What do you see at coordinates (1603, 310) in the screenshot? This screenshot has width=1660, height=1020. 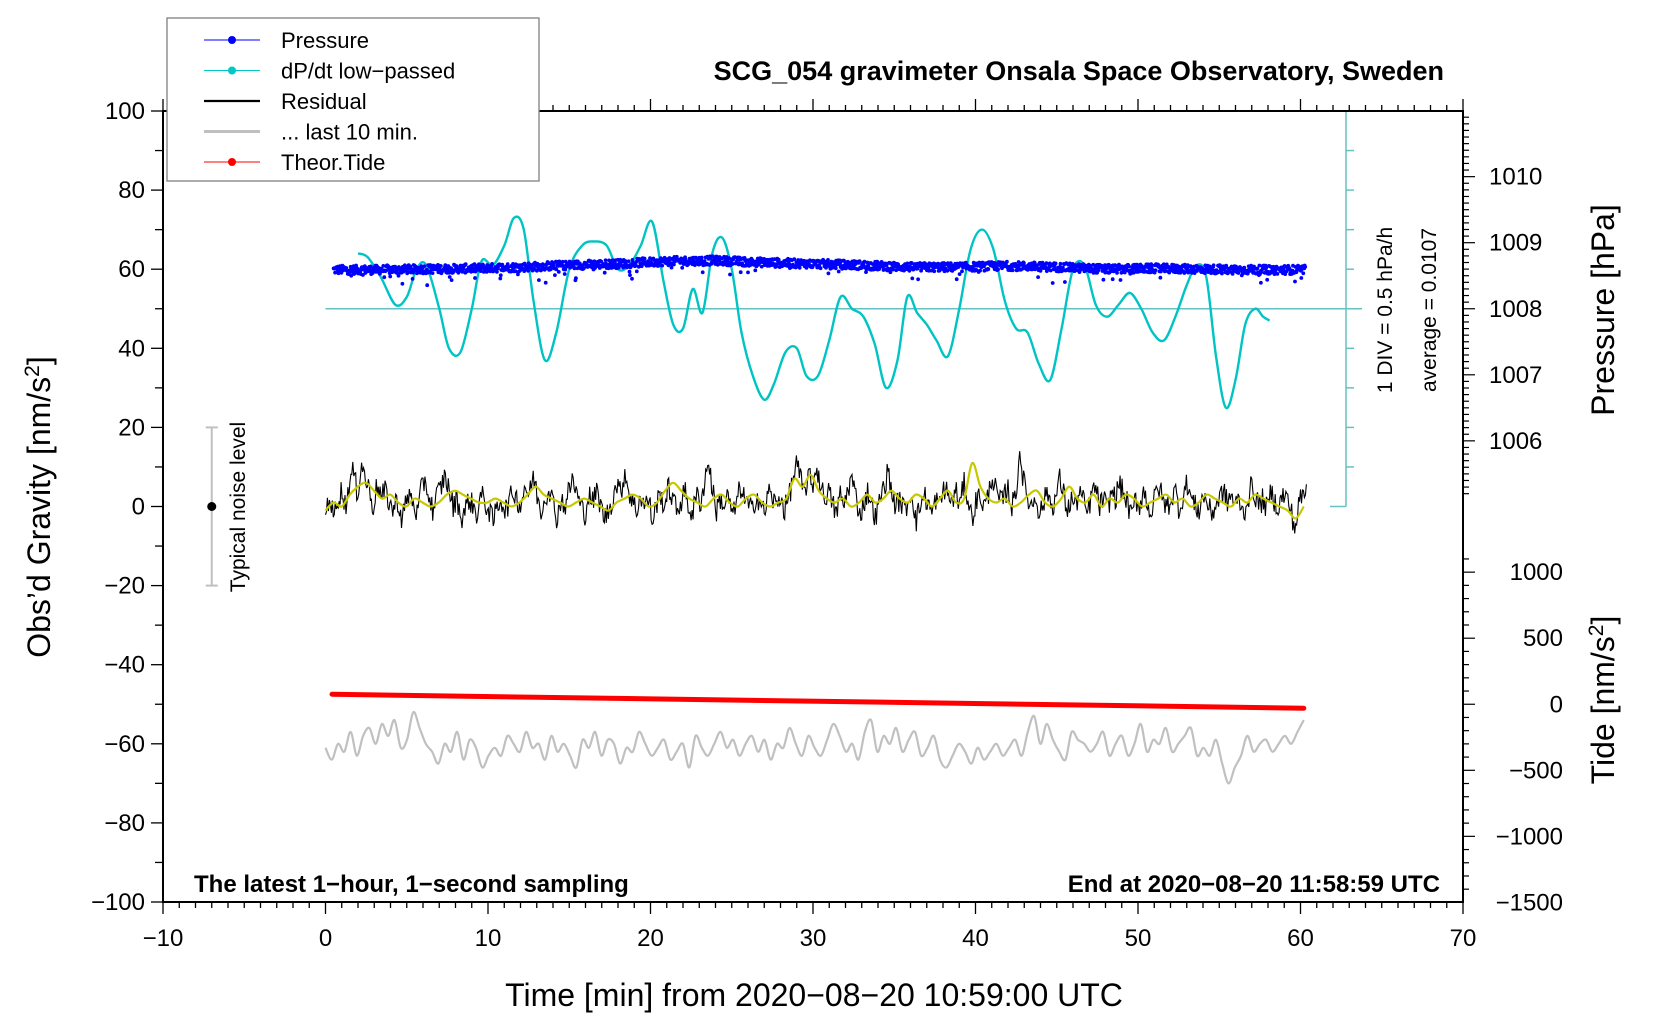 I see `pressure-axis-title: Pressure [hPa]` at bounding box center [1603, 310].